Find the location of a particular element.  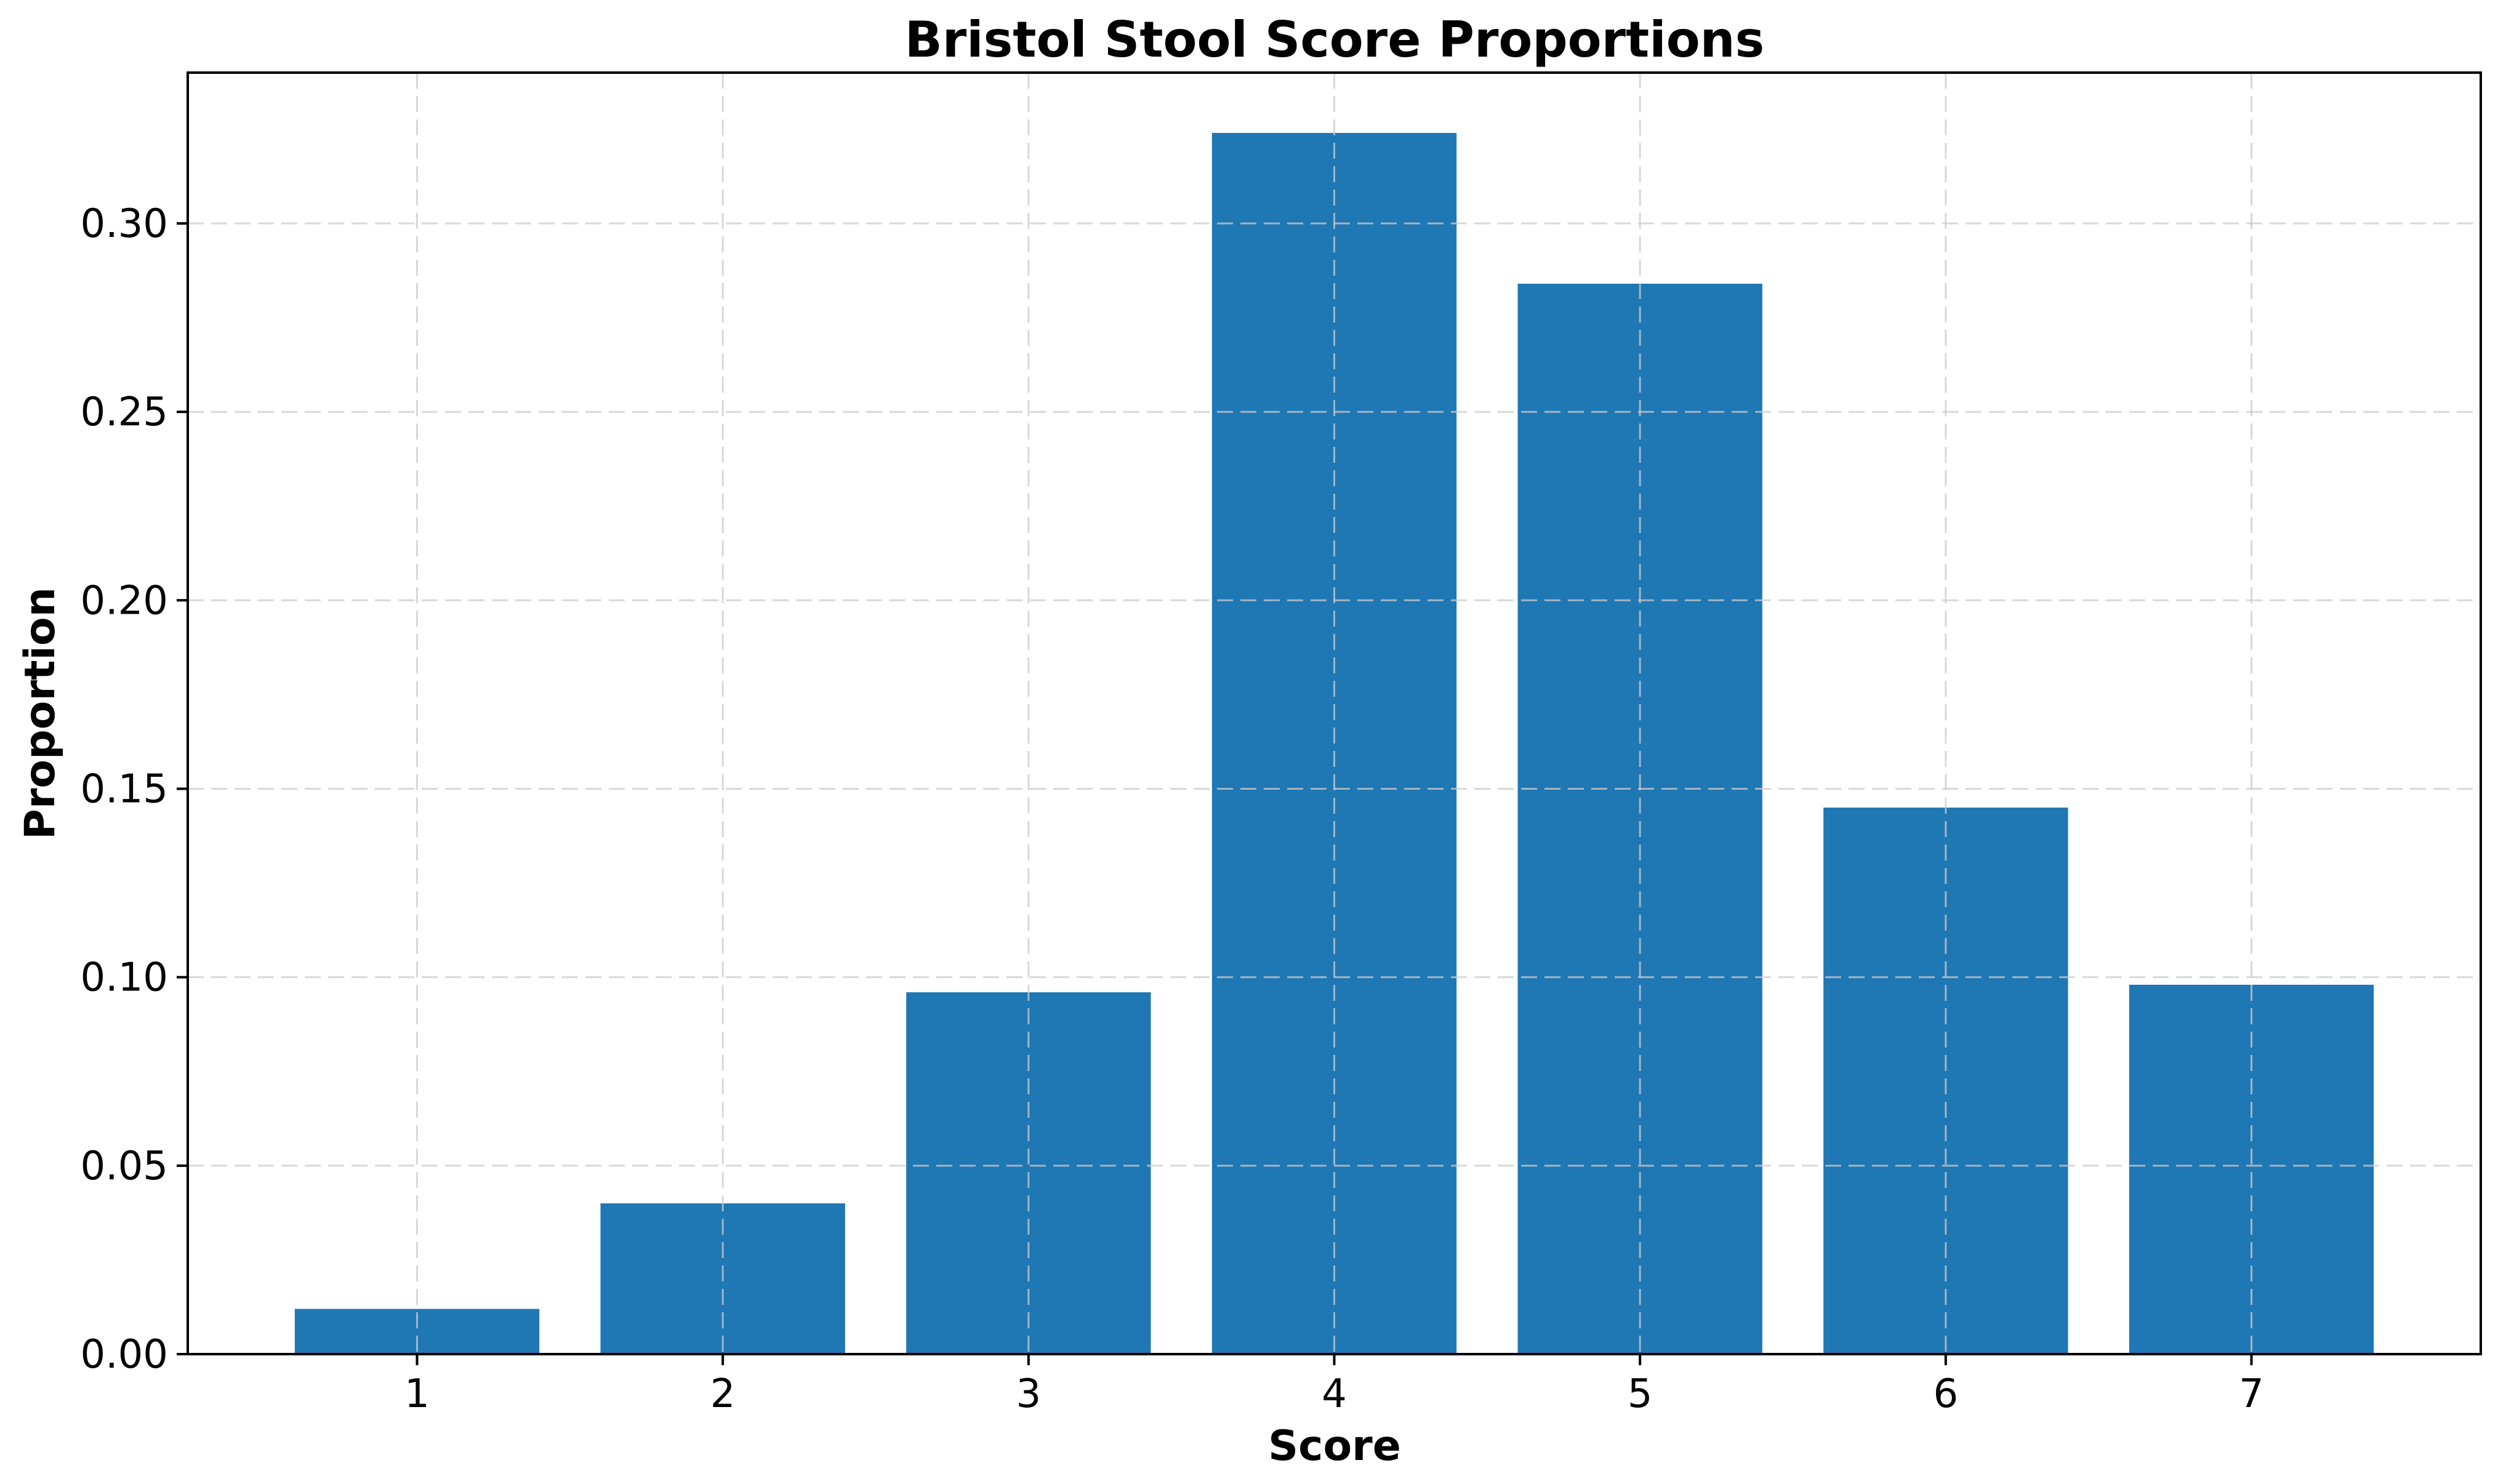

y-tick-label: 0.00 is located at coordinates (125, 1355).